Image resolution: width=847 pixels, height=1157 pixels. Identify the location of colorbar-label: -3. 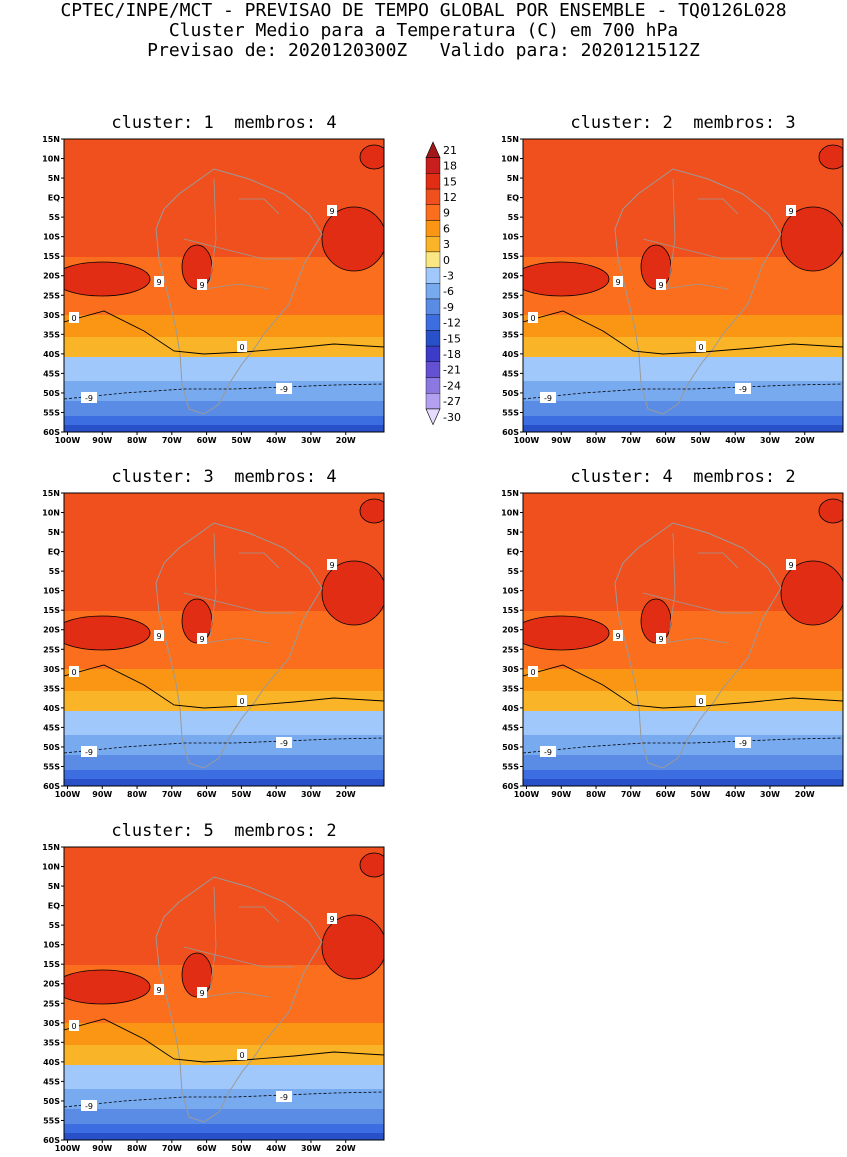
(448, 275).